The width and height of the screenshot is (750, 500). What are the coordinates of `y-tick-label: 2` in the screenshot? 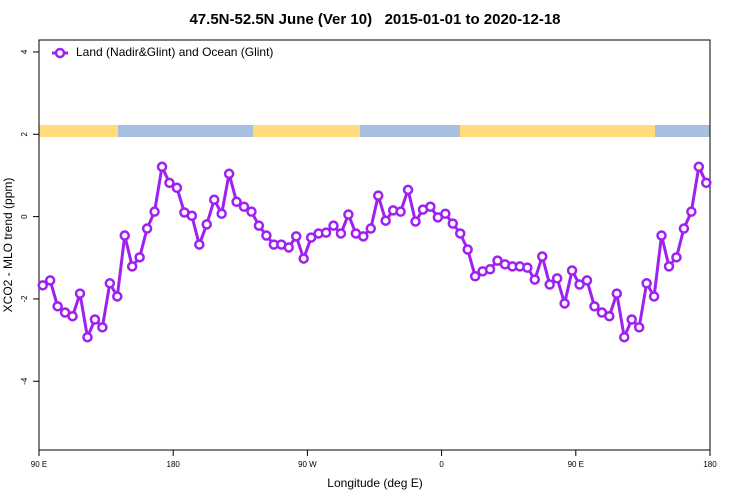 It's located at (24, 133).